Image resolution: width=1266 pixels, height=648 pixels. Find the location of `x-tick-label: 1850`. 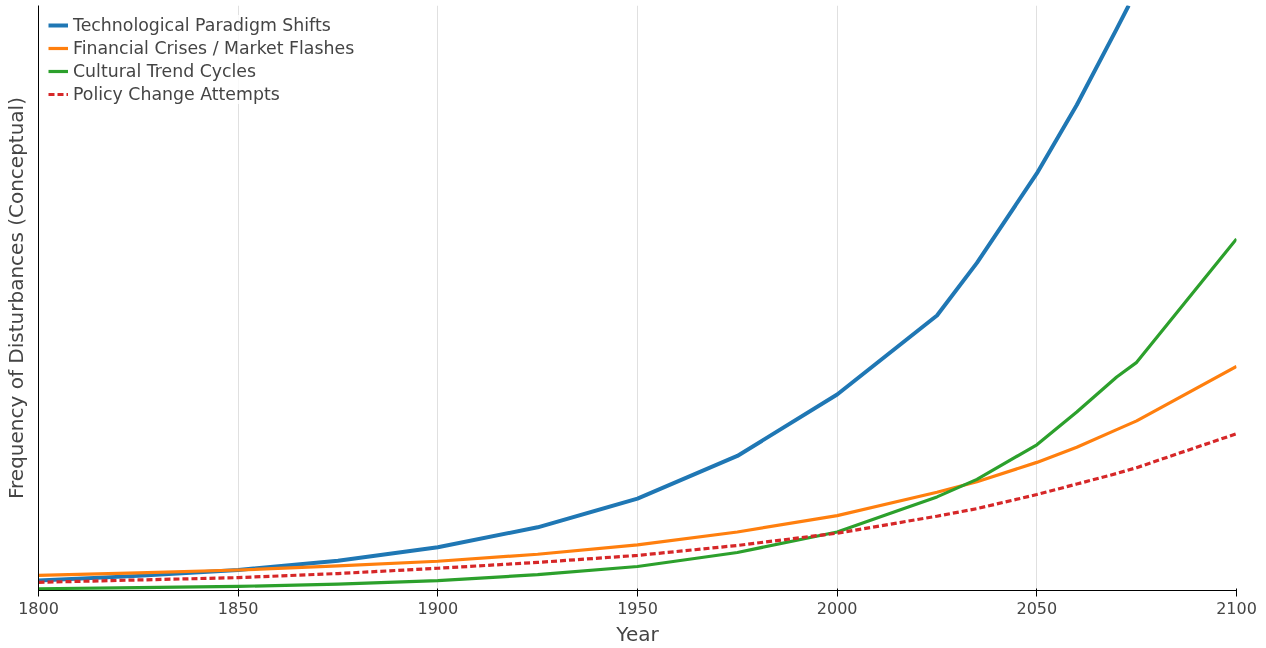

x-tick-label: 1850 is located at coordinates (238, 608).